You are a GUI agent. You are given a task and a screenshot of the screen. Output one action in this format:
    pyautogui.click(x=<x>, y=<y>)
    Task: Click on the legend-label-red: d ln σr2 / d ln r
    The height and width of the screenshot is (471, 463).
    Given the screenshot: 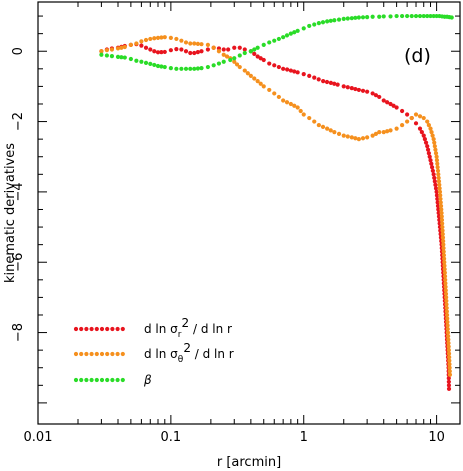 What is the action you would take?
    pyautogui.click(x=188, y=328)
    